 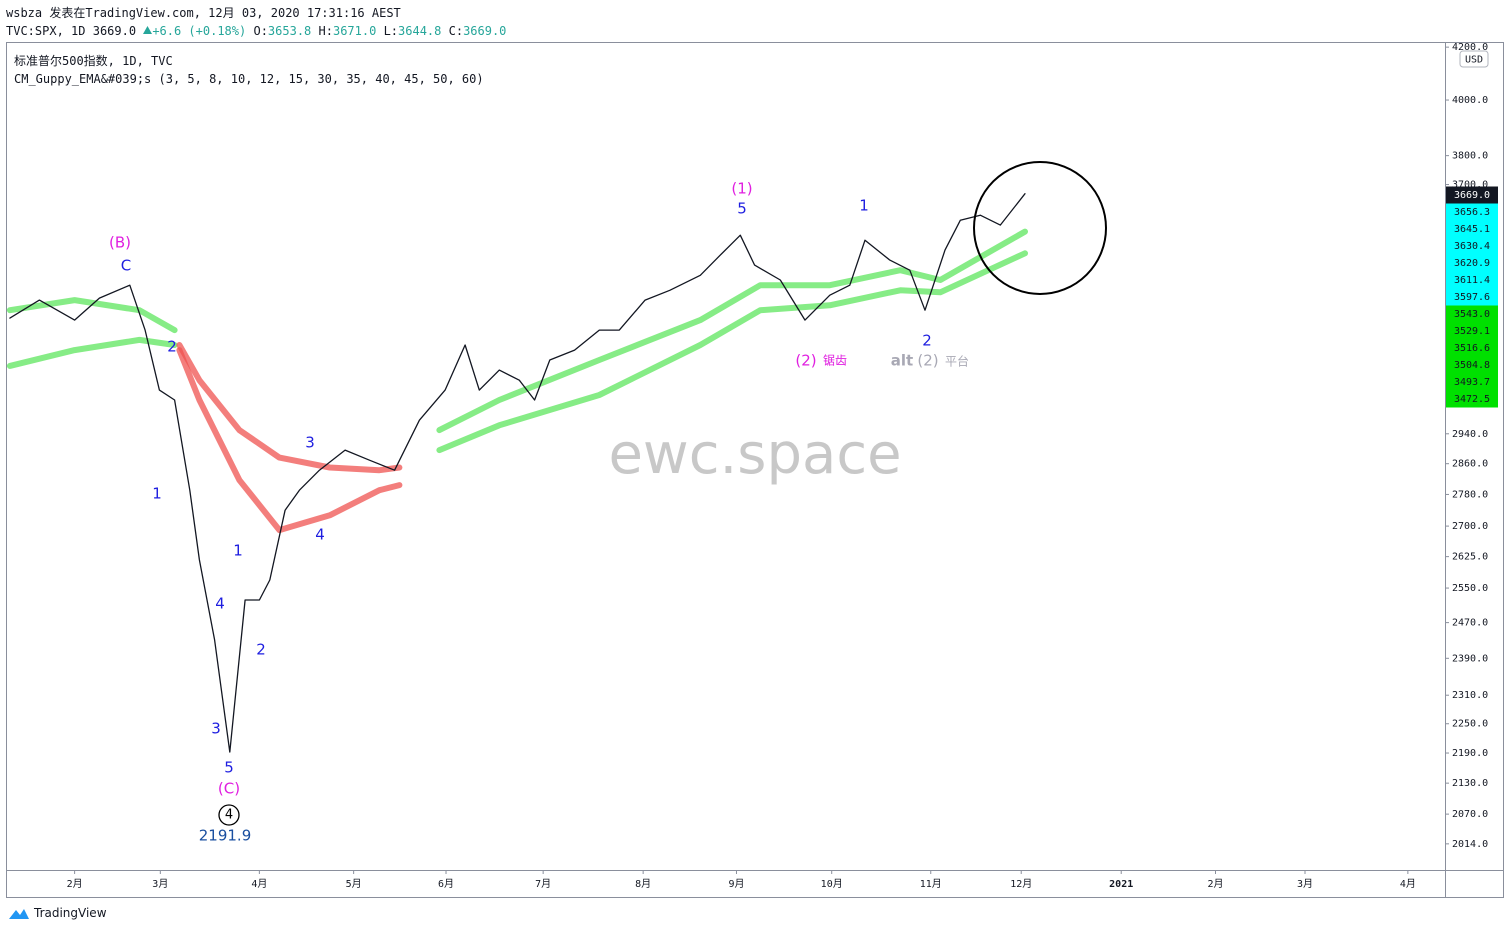 I want to click on price-tag: 3669.0, so click(x=1472, y=195).